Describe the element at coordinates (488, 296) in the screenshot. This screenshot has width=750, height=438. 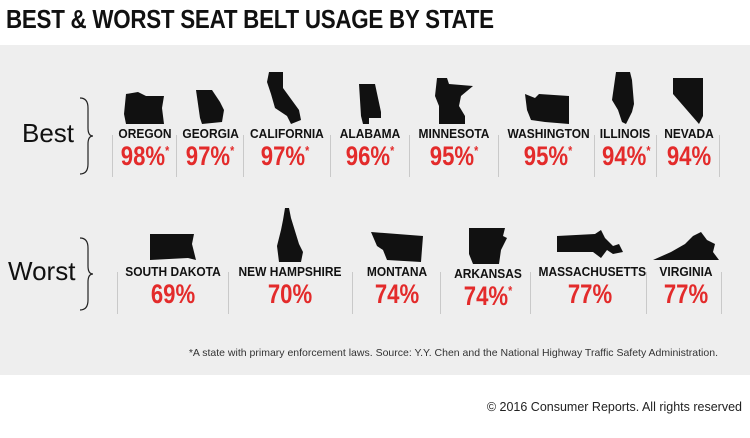
I see `state-percent: 74%*` at that location.